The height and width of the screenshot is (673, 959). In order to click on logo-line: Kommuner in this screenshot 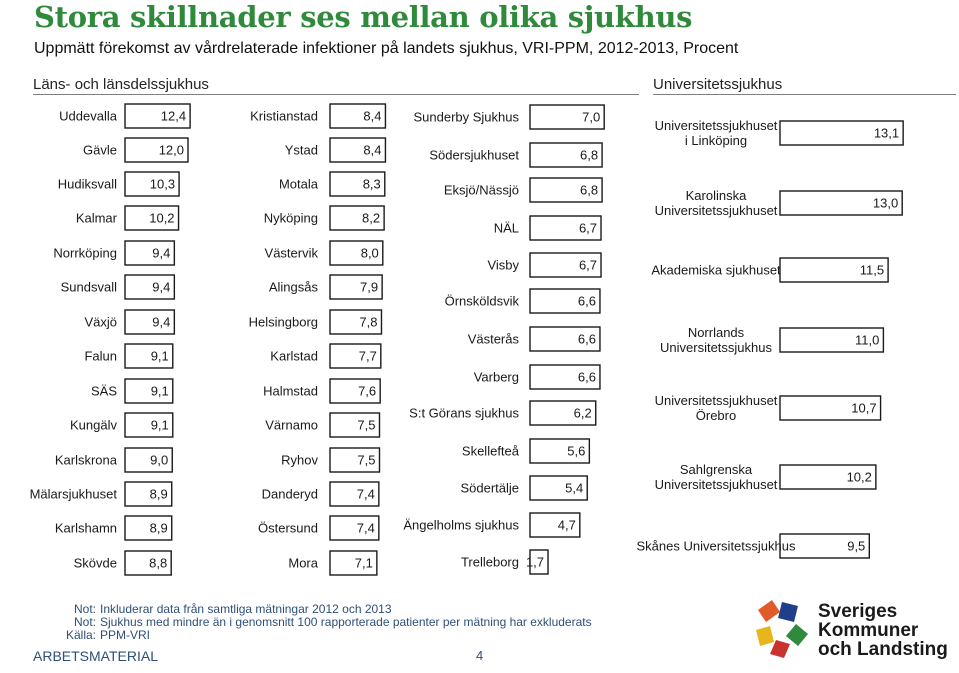, I will do `click(868, 630)`.